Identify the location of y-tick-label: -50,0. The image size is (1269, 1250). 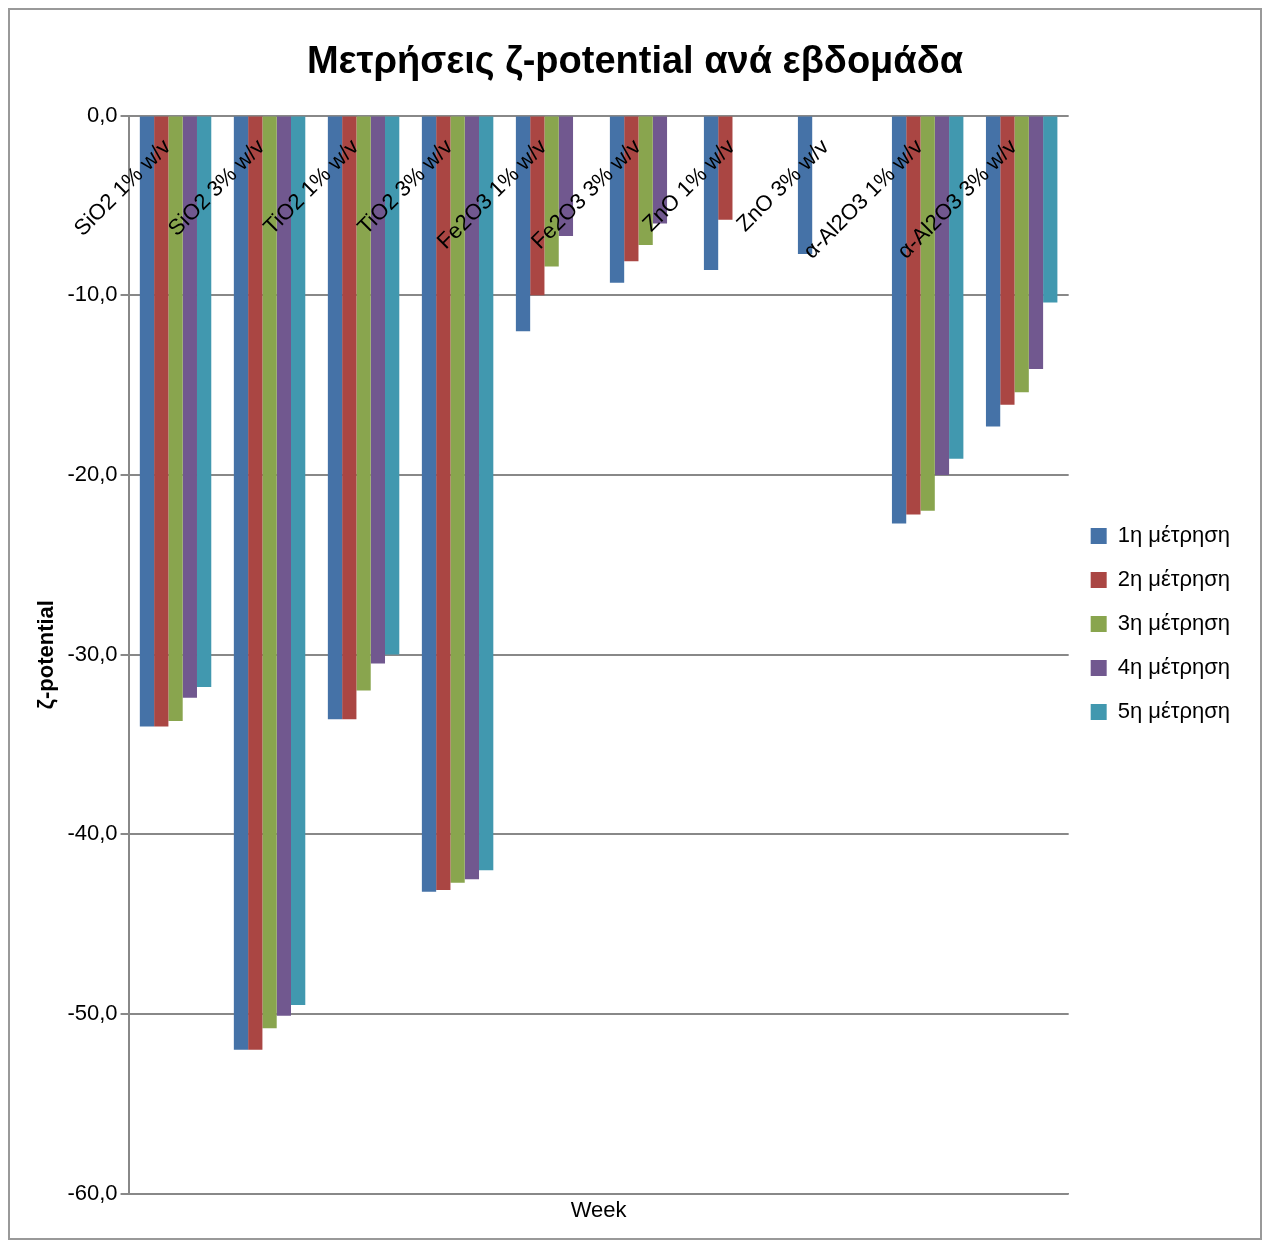
(92, 1012).